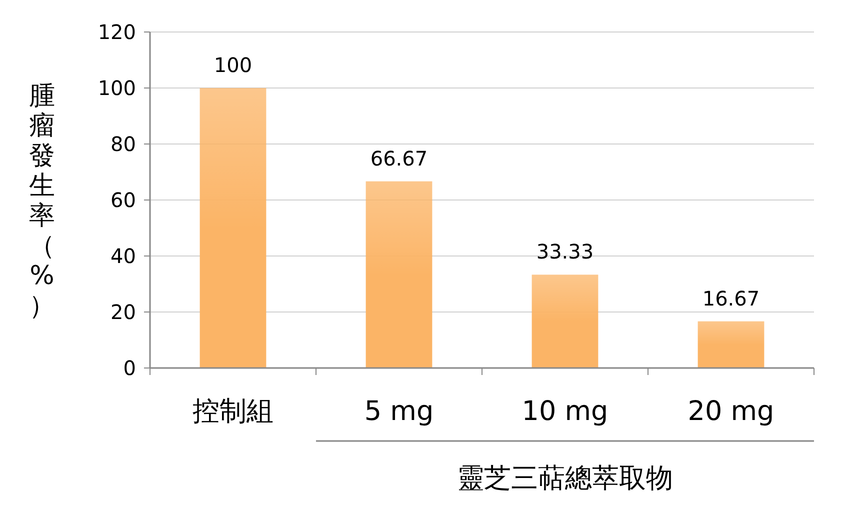 This screenshot has width=850, height=512. I want to click on data-label: 66.67, so click(399, 158).